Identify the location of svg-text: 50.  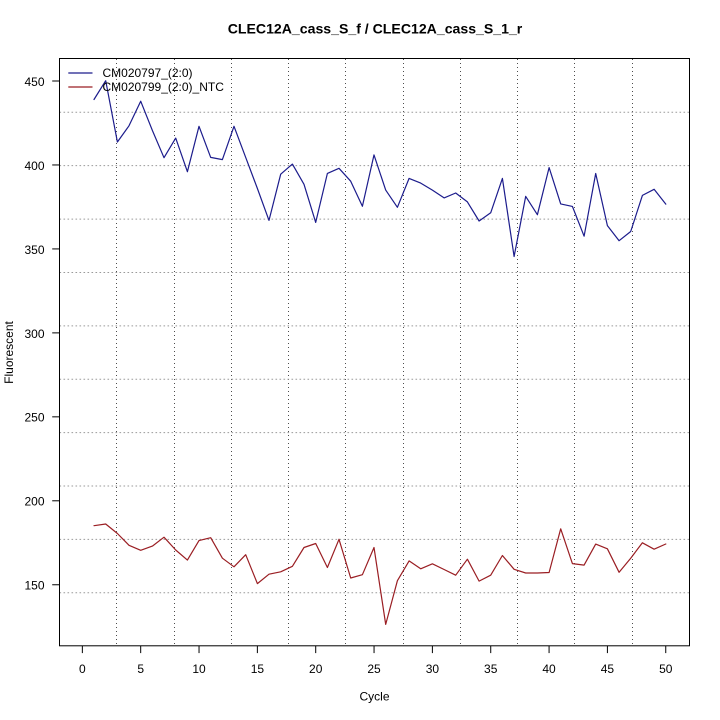
(666, 669).